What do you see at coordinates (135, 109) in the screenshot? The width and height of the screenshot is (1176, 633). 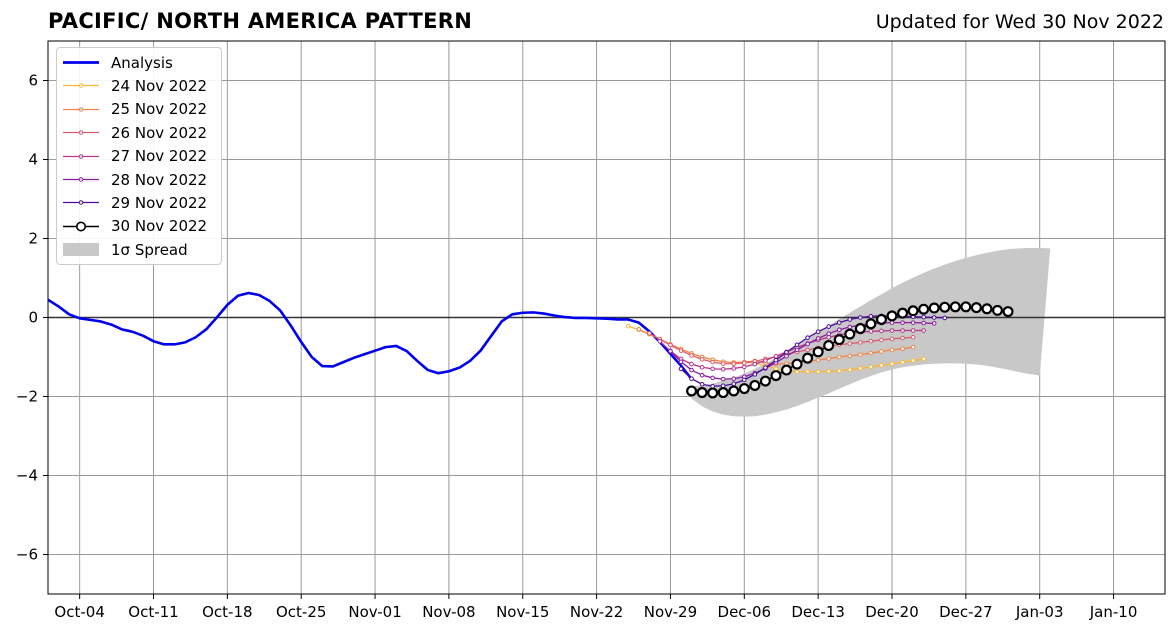 I see `legend-item: 25 Nov 2022` at bounding box center [135, 109].